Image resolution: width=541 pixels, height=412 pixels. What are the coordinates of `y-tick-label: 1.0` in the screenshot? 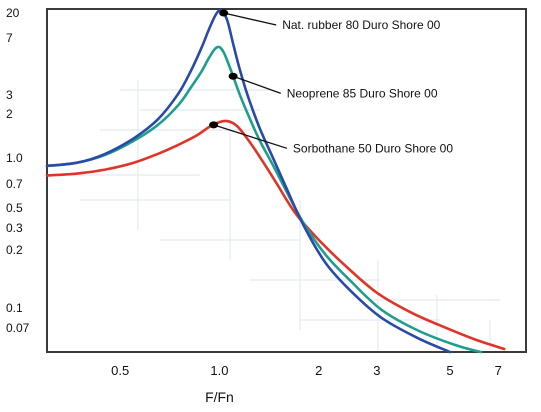 It's located at (14, 158).